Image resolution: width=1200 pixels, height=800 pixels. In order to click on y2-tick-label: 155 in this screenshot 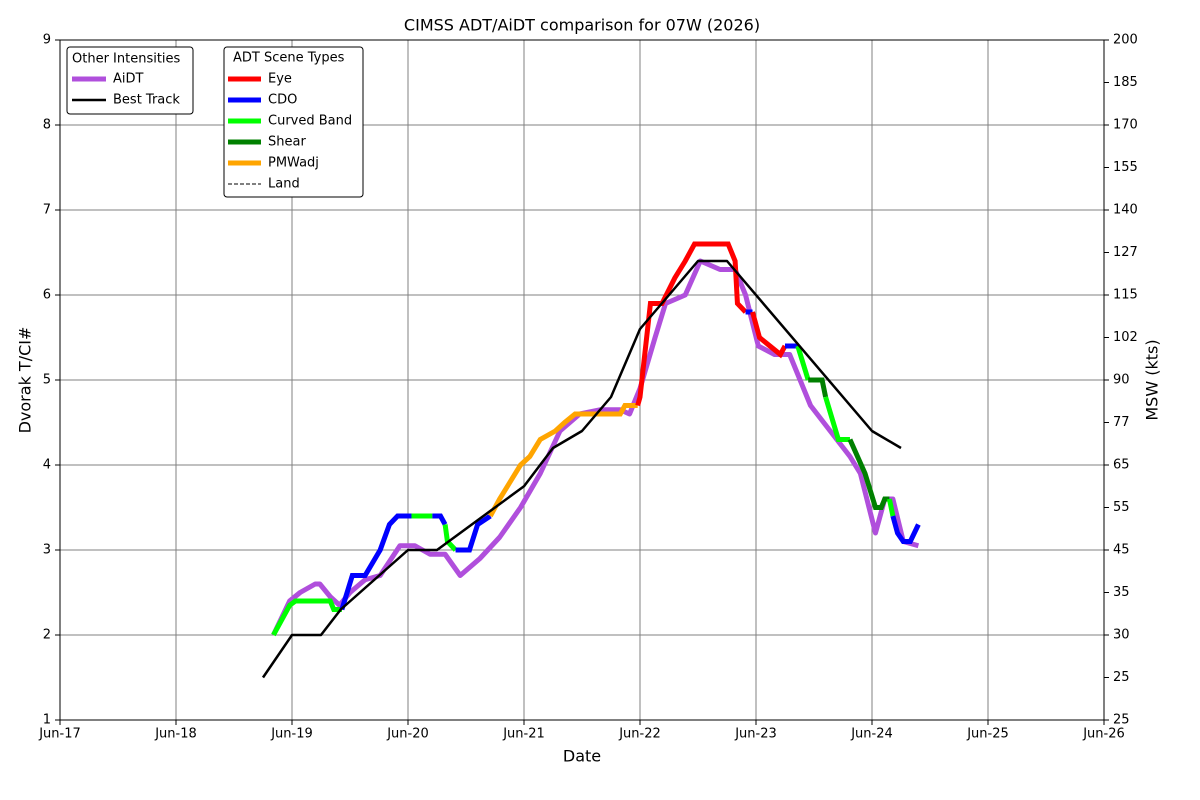, I will do `click(1125, 167)`.